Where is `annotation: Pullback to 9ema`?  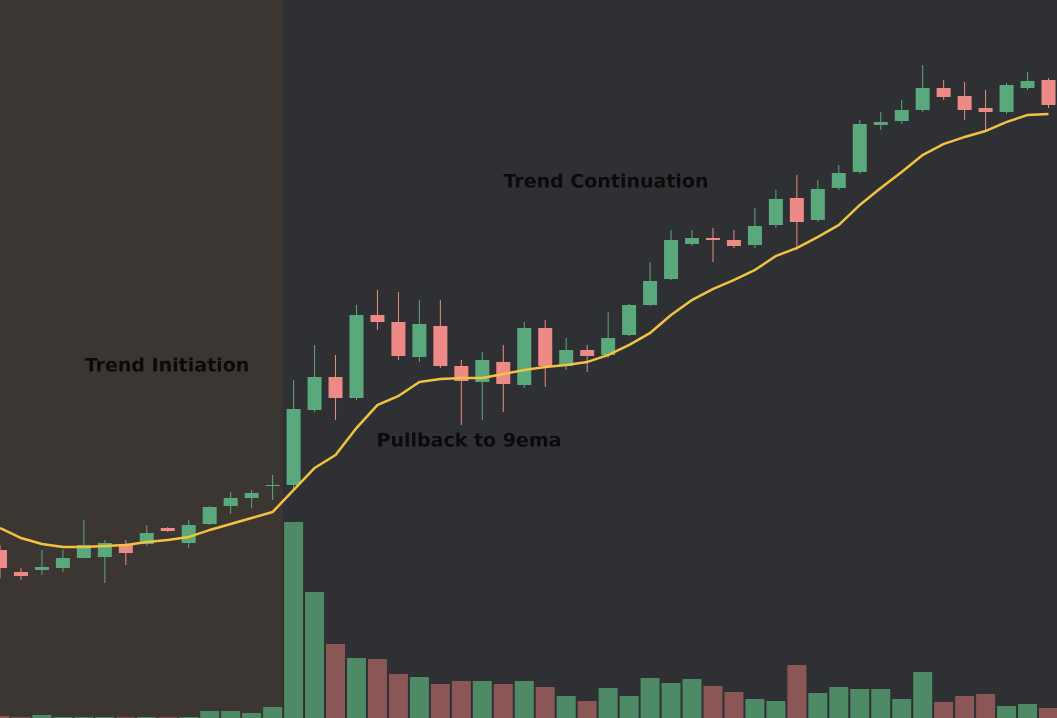 annotation: Pullback to 9ema is located at coordinates (469, 441).